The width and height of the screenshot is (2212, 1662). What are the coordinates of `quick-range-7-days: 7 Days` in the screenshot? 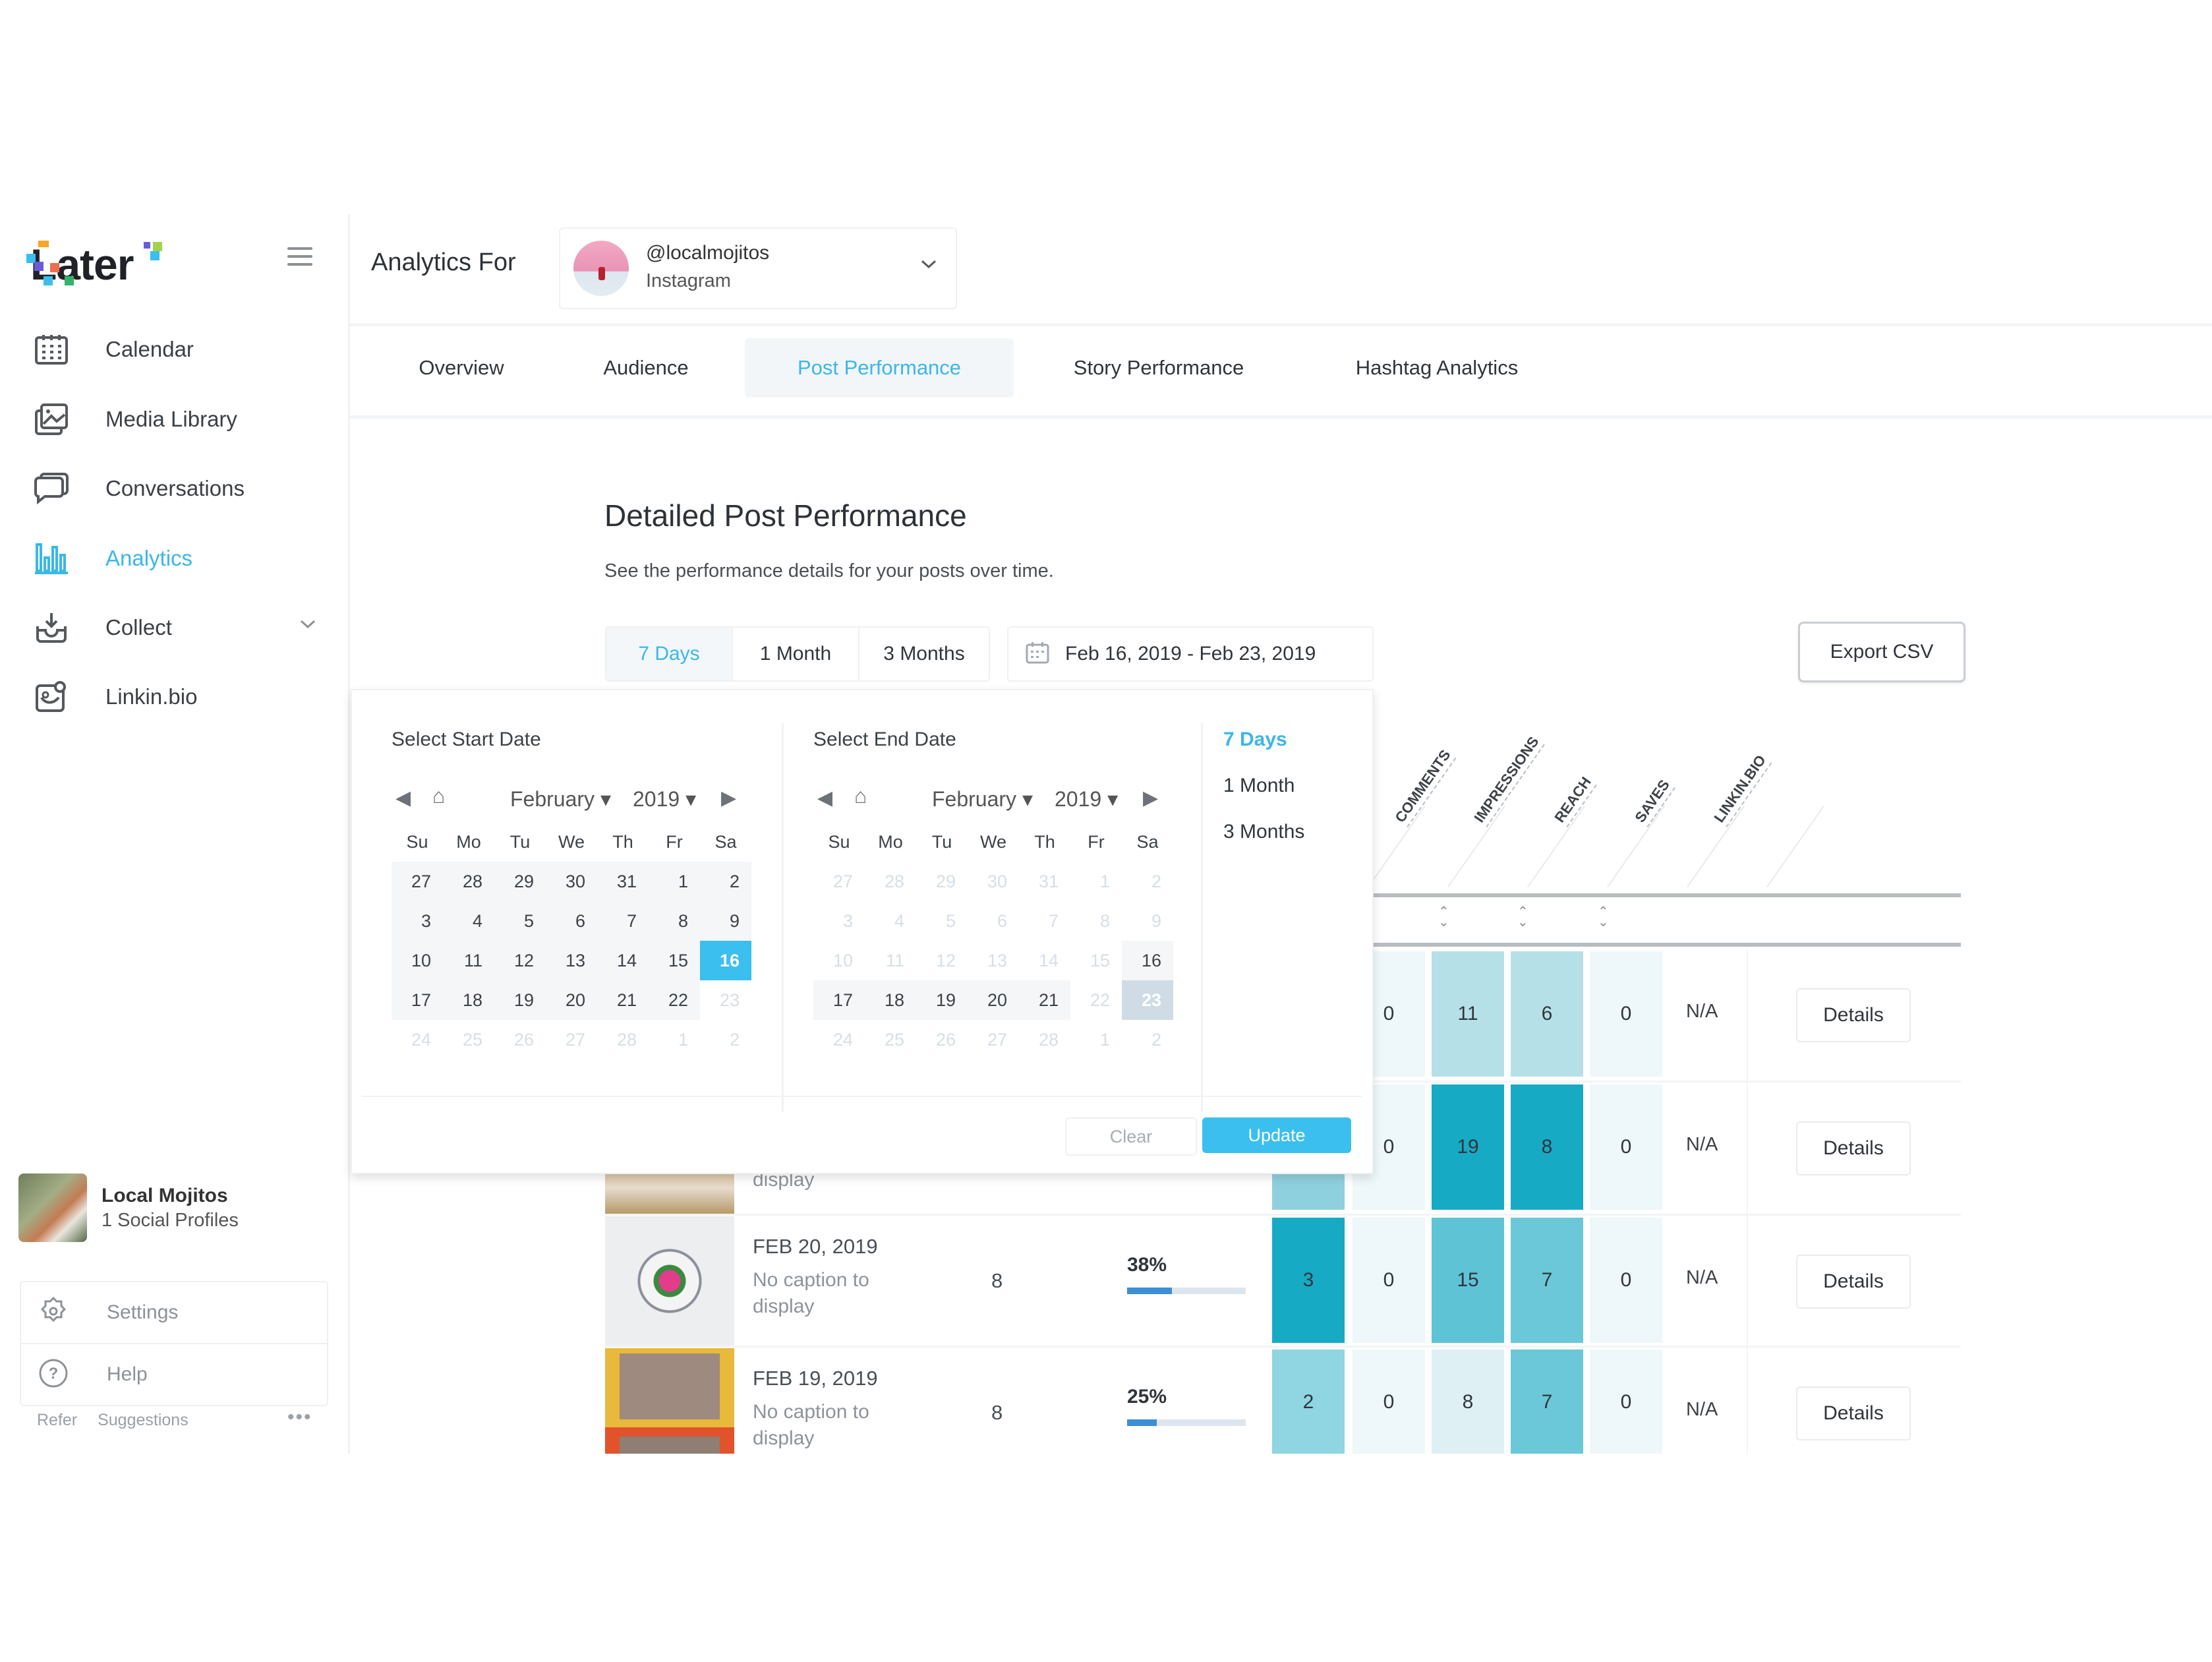 It's located at (1255, 739).